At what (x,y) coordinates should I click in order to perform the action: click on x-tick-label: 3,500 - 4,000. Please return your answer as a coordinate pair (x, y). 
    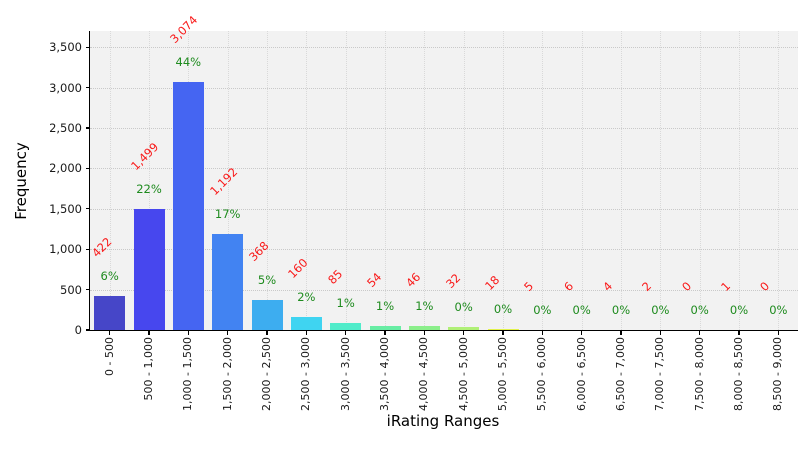
    Looking at the image, I should click on (384, 374).